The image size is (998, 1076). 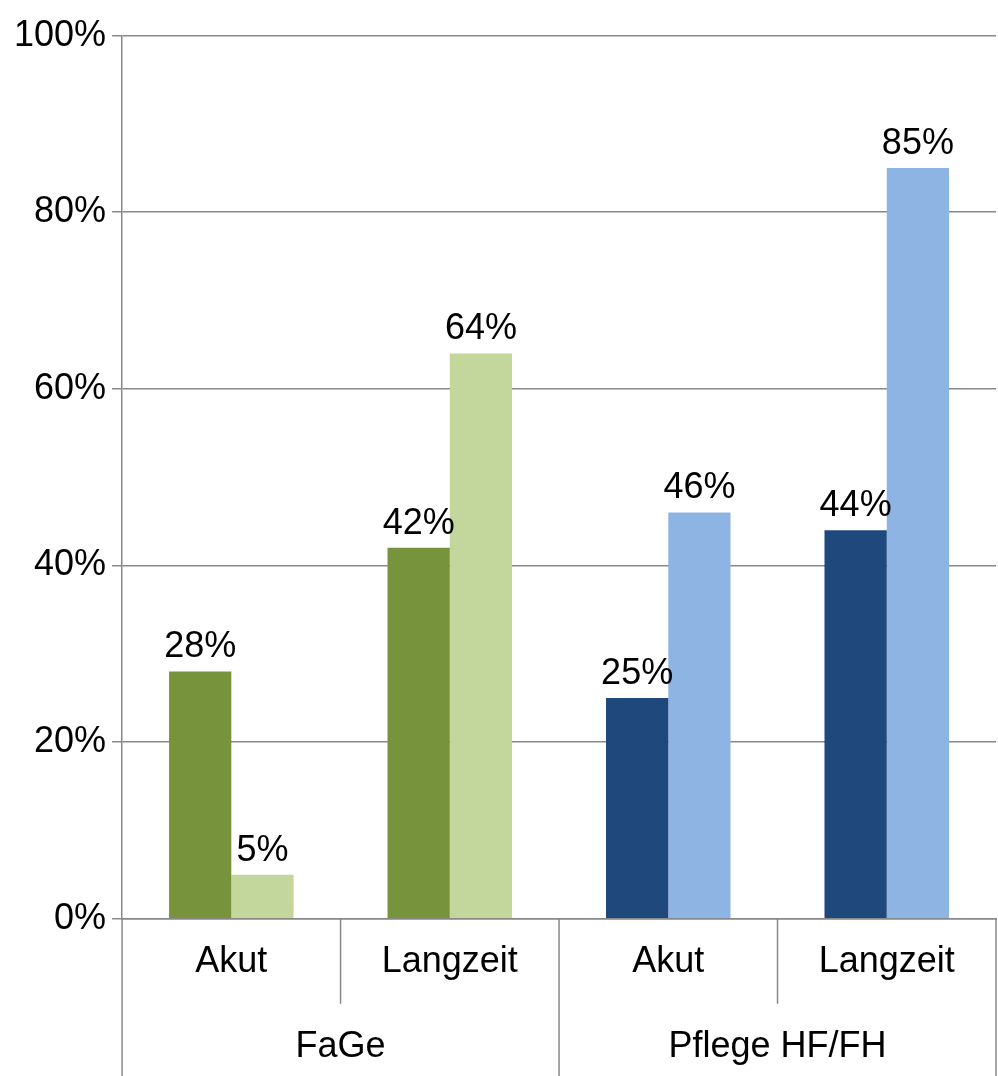 I want to click on y-tick-label: 20%, so click(x=70, y=740).